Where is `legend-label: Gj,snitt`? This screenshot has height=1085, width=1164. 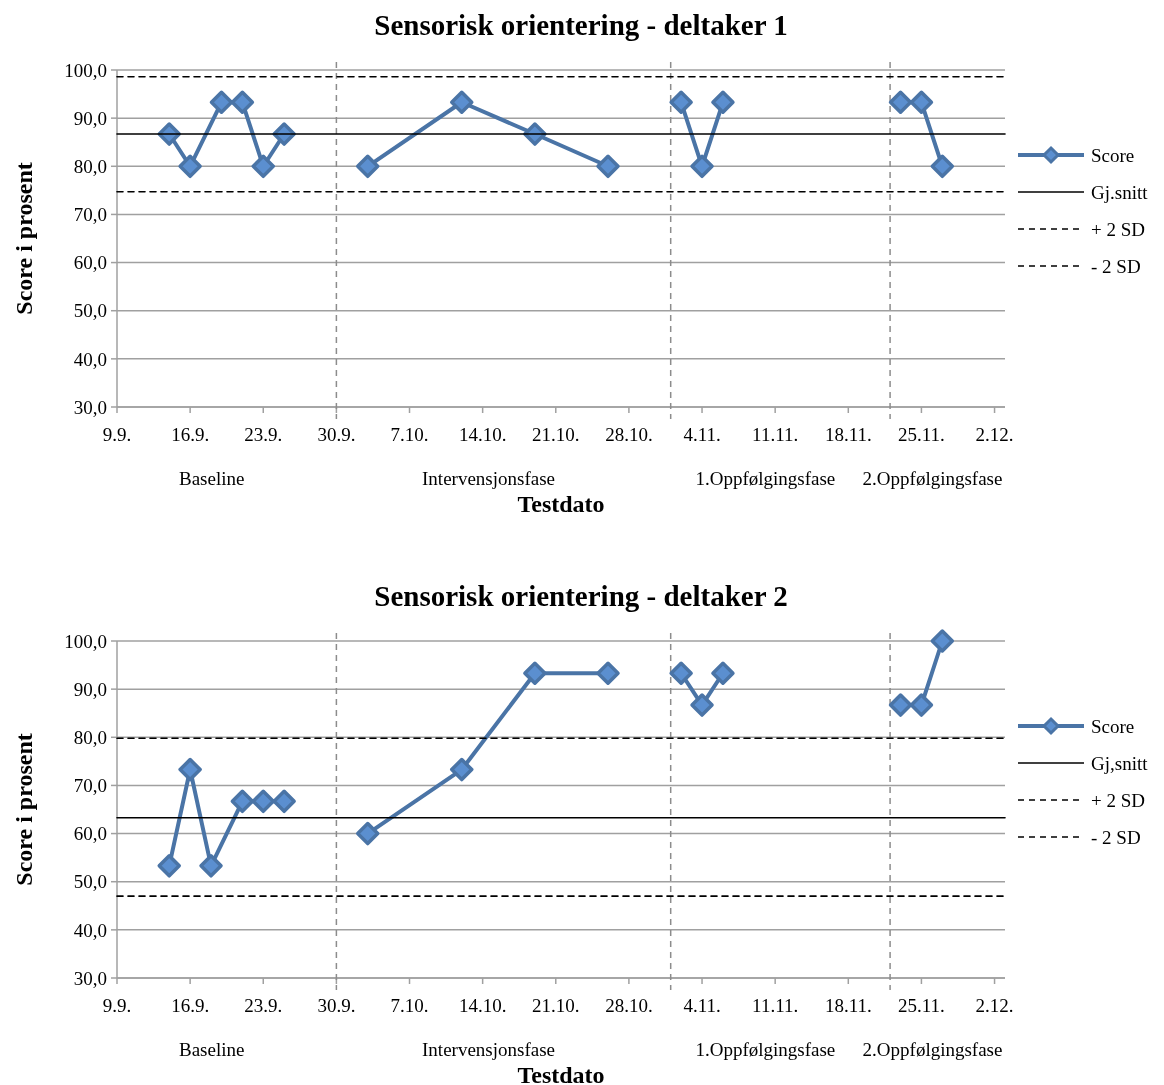 legend-label: Gj,snitt is located at coordinates (1120, 763).